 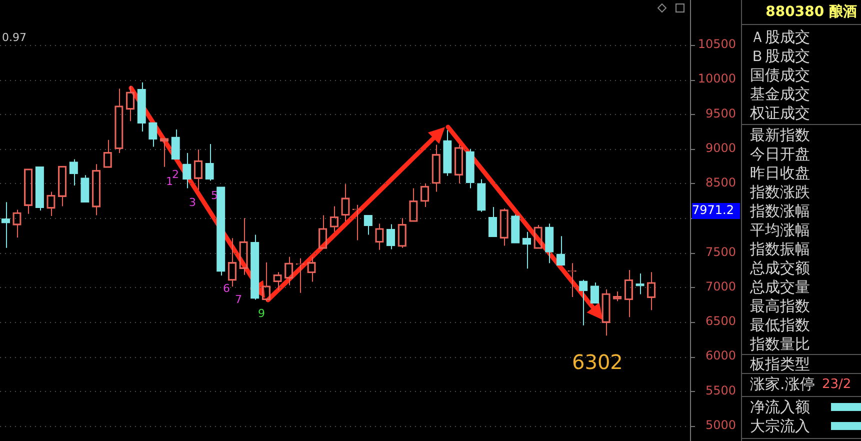 I want to click on y-tick-label: 9000, so click(x=720, y=147).